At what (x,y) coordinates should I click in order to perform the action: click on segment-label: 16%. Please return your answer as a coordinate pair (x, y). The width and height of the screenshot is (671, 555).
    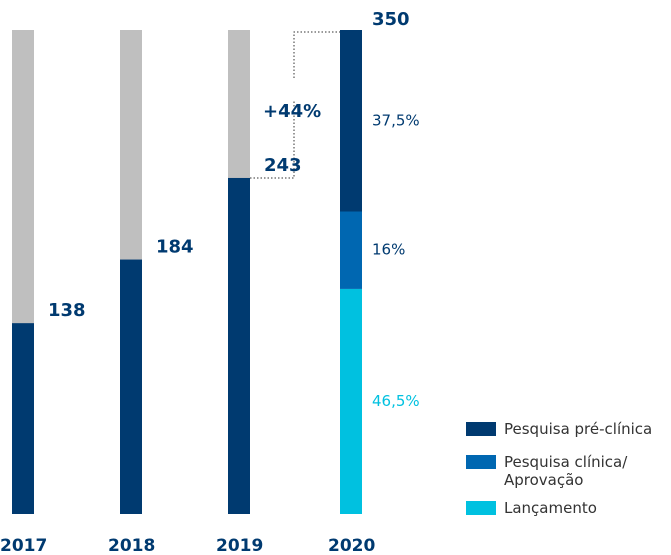
    Looking at the image, I should click on (388, 250).